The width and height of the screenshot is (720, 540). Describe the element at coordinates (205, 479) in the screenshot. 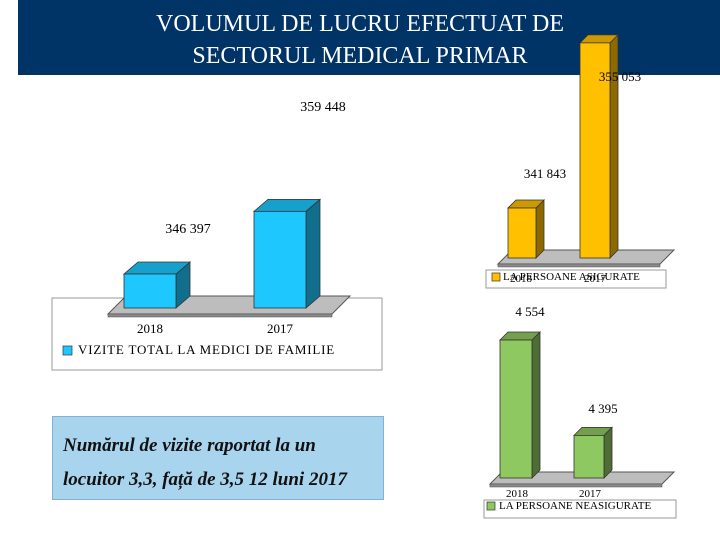

I see `note-line-2: locuitor 3,3, față de 3,5 12 luni 2017` at that location.